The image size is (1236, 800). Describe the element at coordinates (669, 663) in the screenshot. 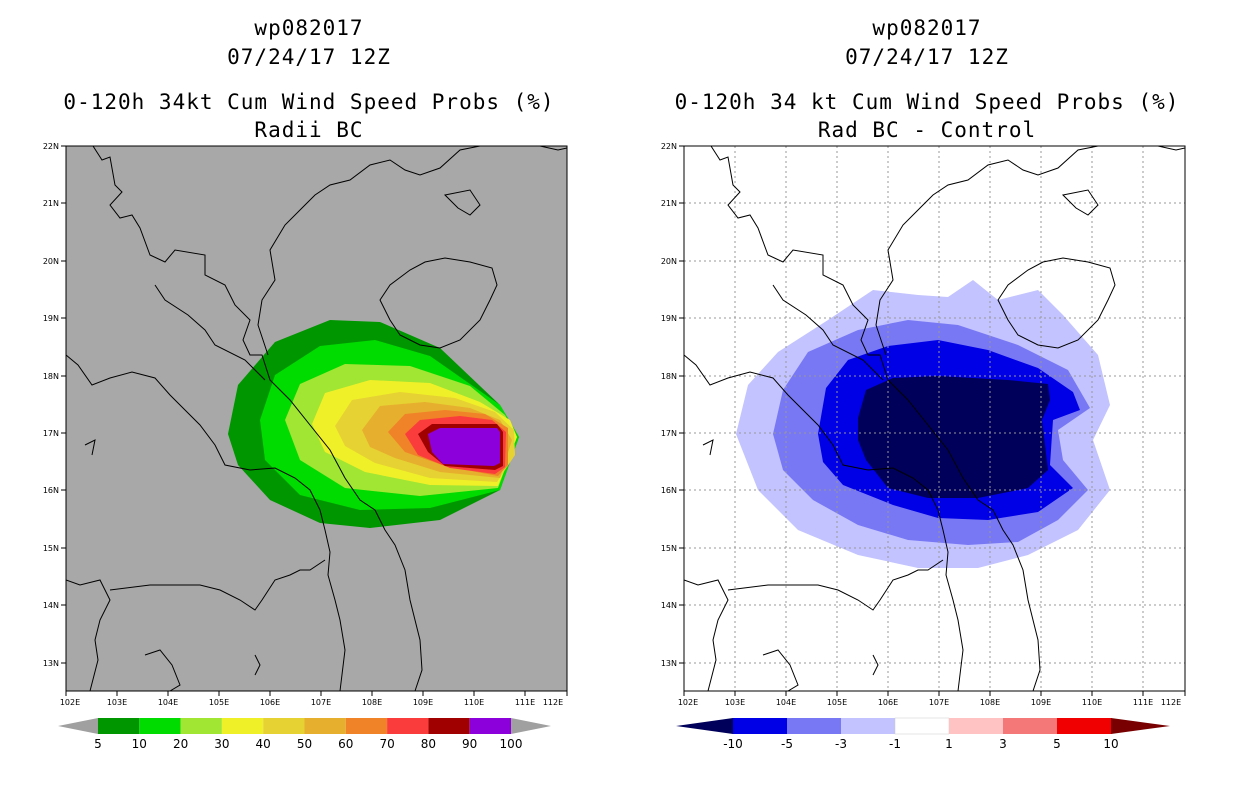

I see `lat-label: 13N` at that location.